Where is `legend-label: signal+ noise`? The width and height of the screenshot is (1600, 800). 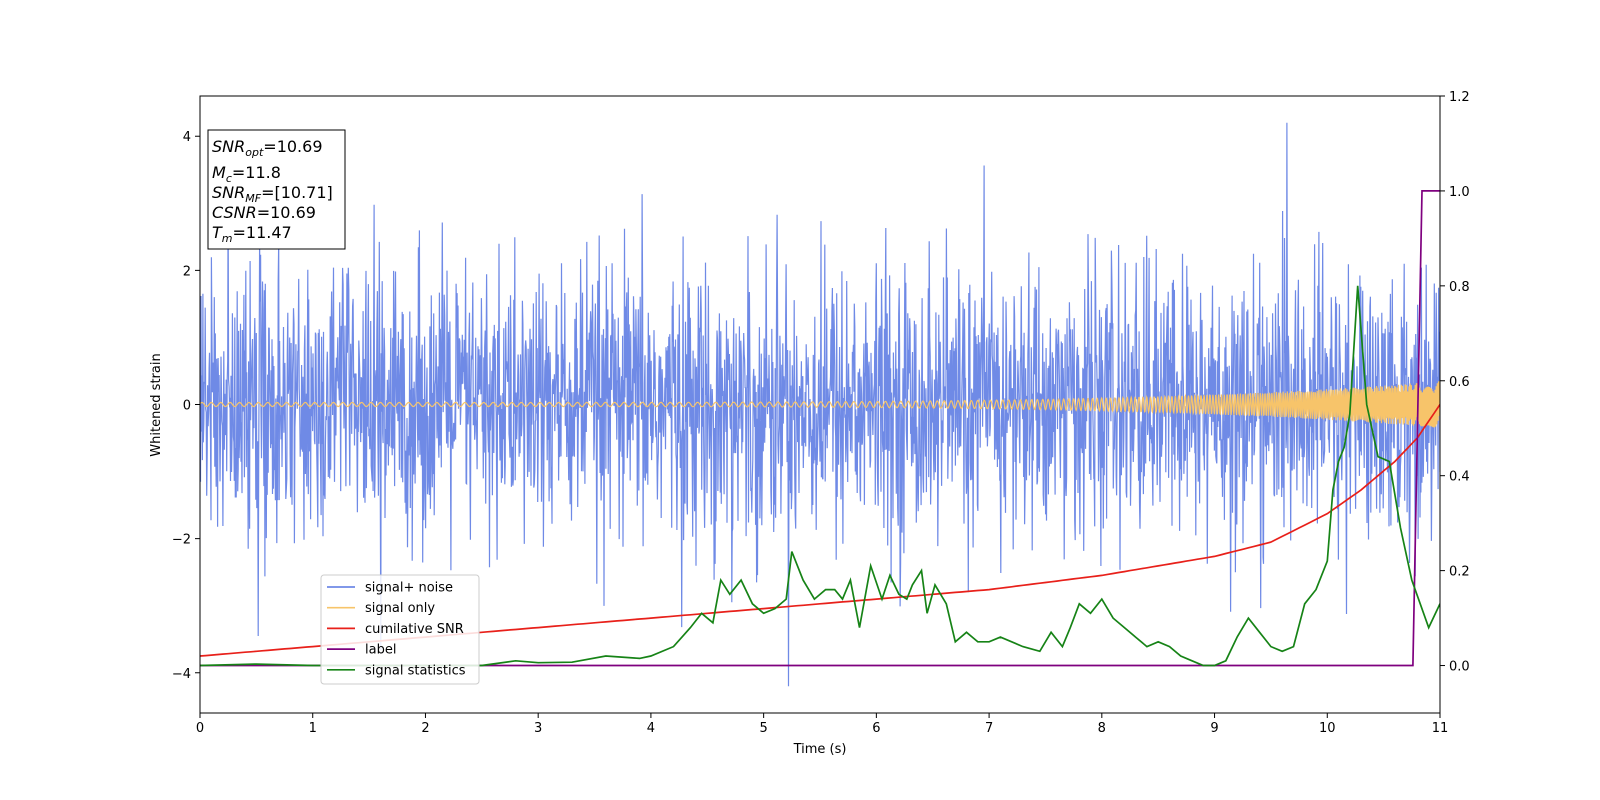 legend-label: signal+ noise is located at coordinates (409, 588).